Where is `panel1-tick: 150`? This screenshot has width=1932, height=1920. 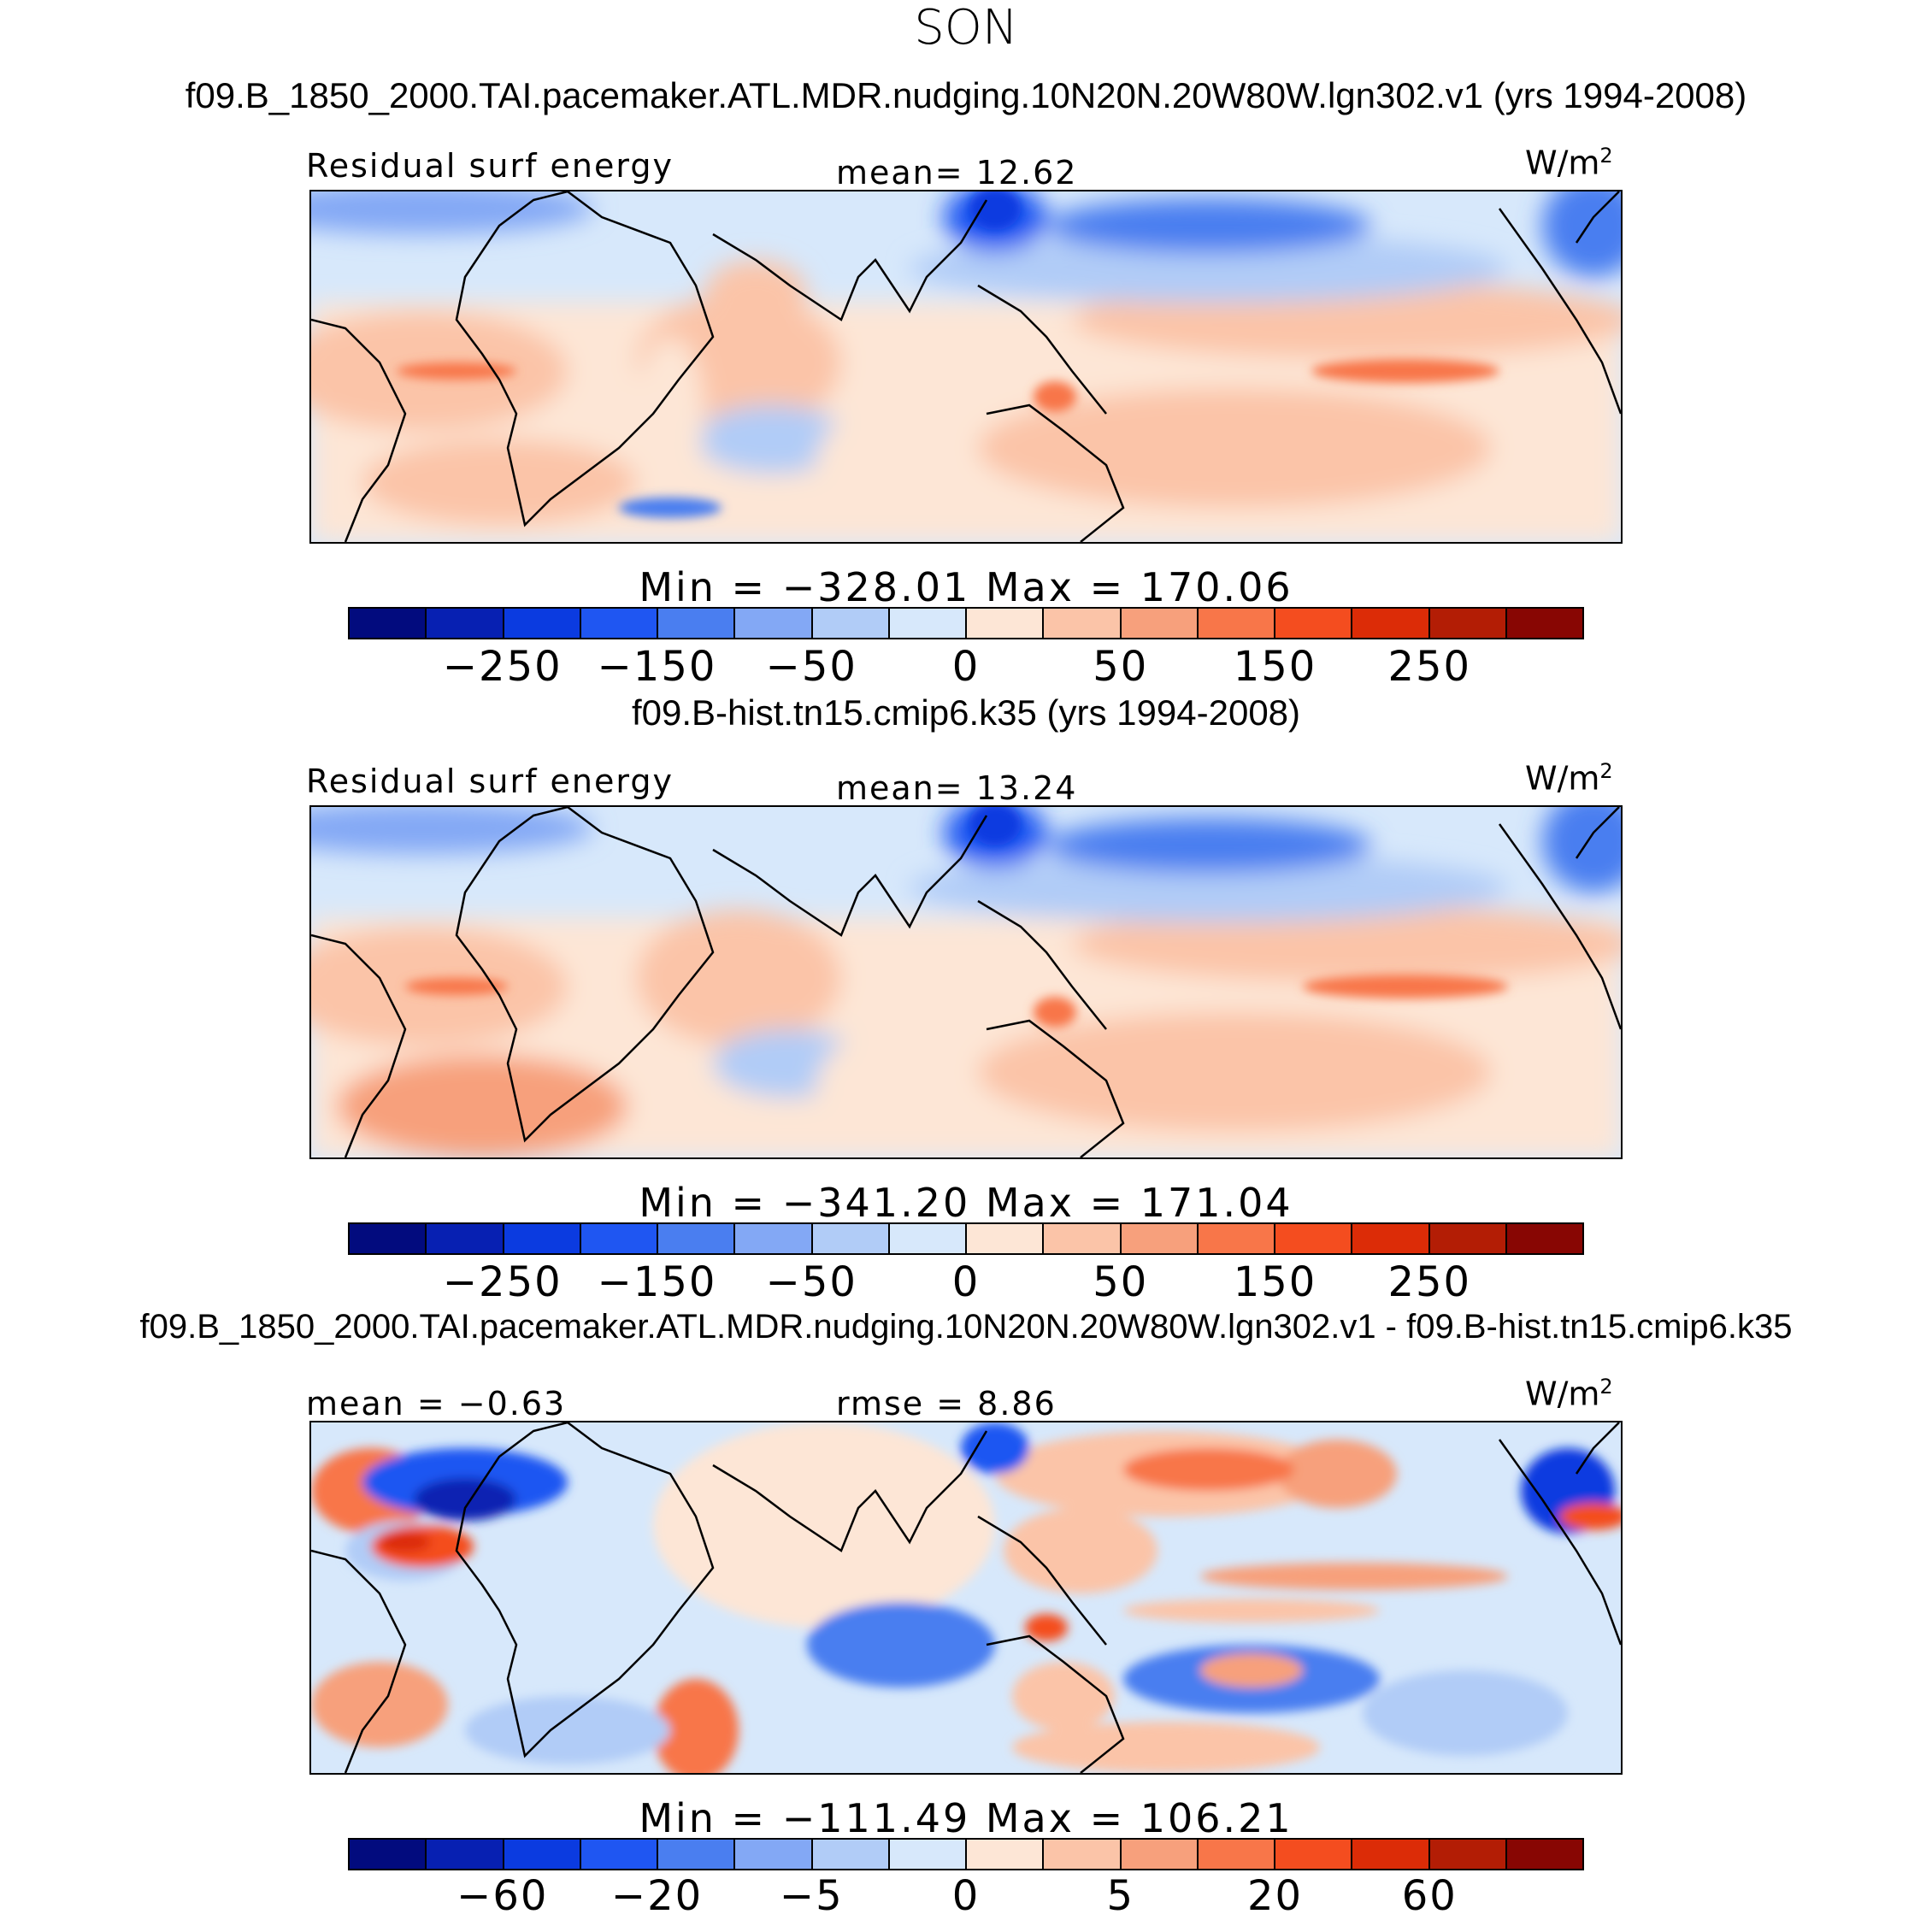
panel1-tick: 150 is located at coordinates (1275, 667).